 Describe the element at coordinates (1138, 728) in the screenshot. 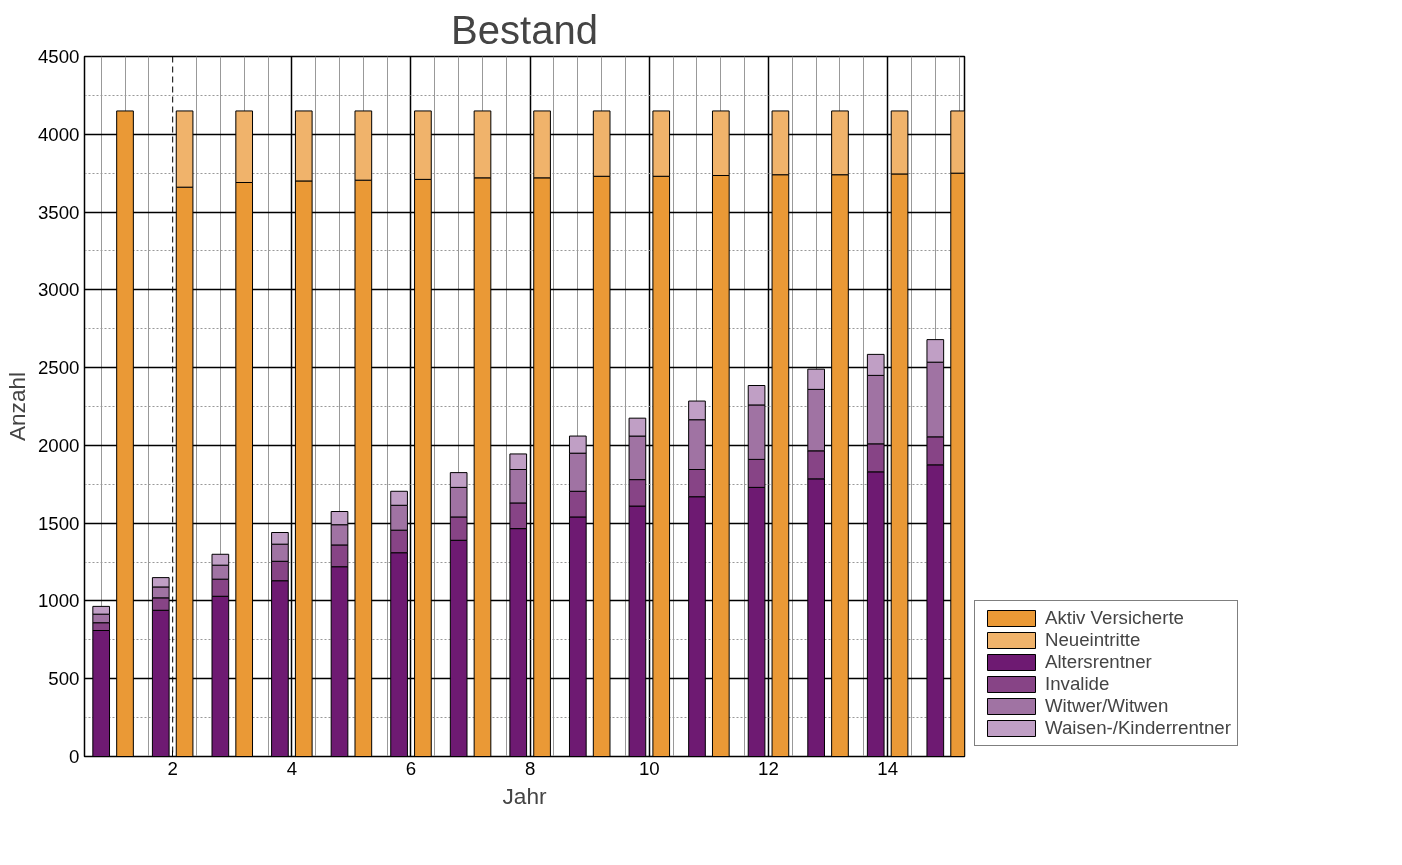

I see `legend-label: Waisen-/Kinderrentner` at that location.